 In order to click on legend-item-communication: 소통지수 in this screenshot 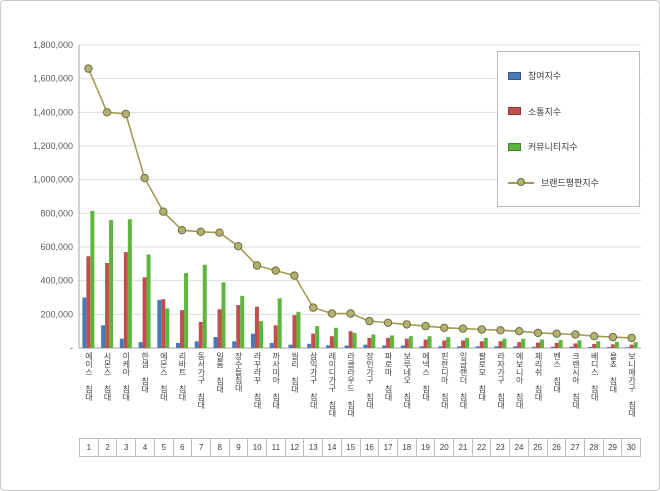, I will do `click(568, 111)`.